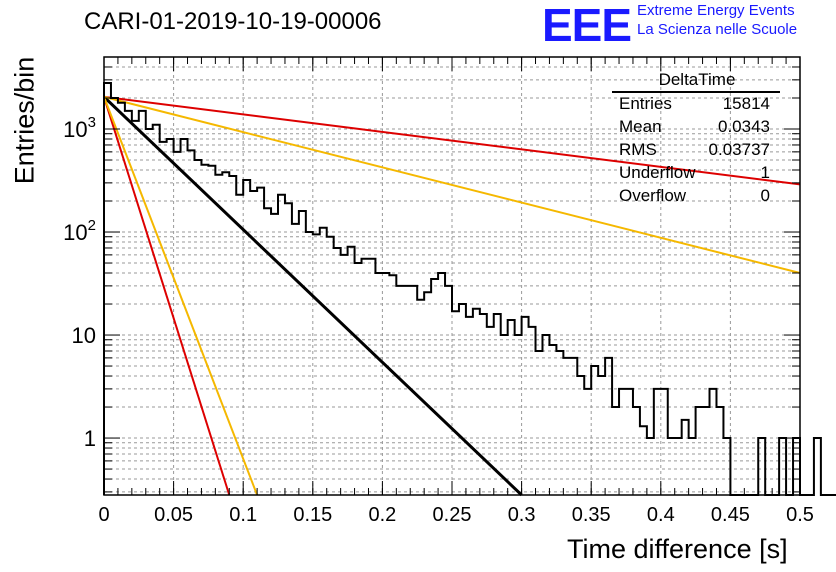  I want to click on stats-key: RMS, so click(638, 149).